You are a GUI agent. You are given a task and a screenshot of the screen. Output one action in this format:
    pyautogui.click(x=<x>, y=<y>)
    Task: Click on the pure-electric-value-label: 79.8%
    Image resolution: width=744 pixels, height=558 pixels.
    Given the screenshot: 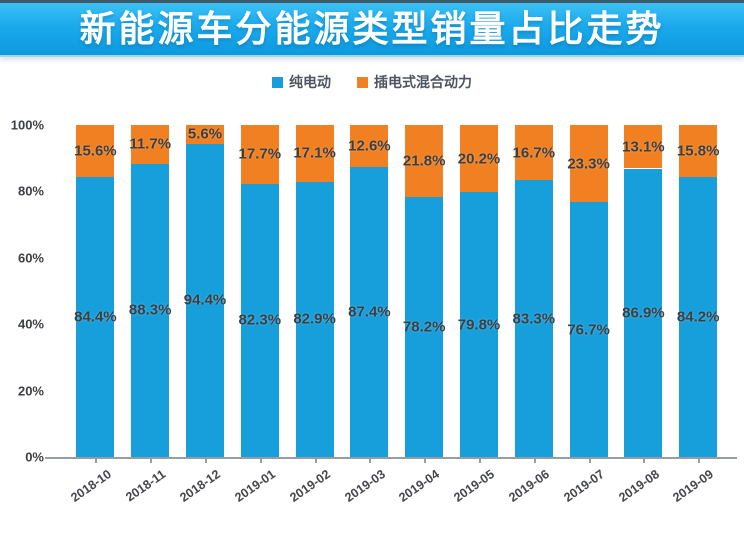 What is the action you would take?
    pyautogui.click(x=479, y=325)
    